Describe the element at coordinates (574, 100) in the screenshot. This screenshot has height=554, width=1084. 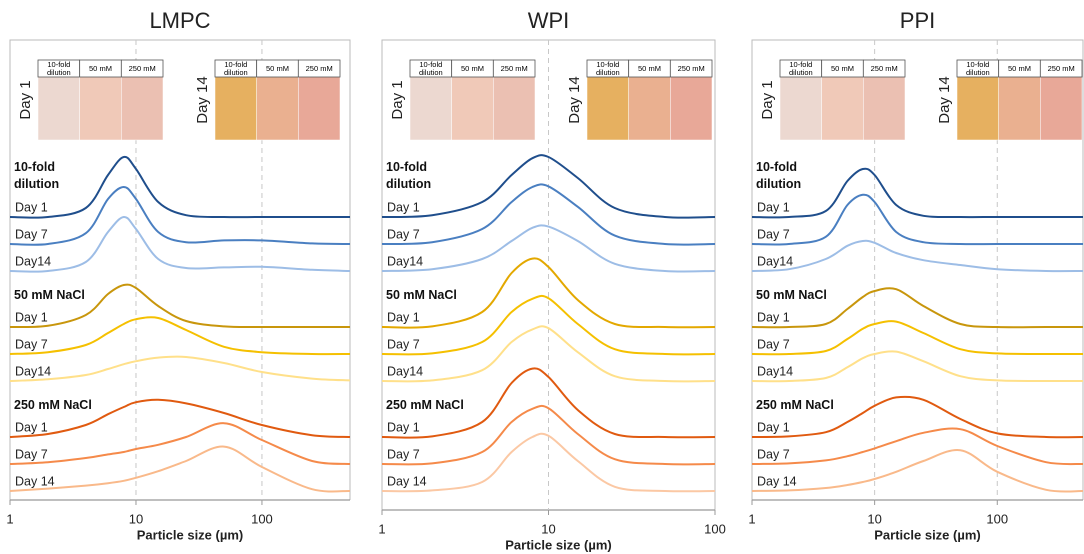
I see `inset-day-label: Day 14` at that location.